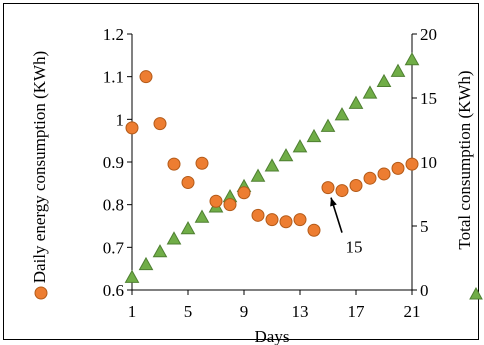 The height and width of the screenshot is (345, 484). I want to click on right-axis-title-text: Total consumption (KWh), so click(464, 159).